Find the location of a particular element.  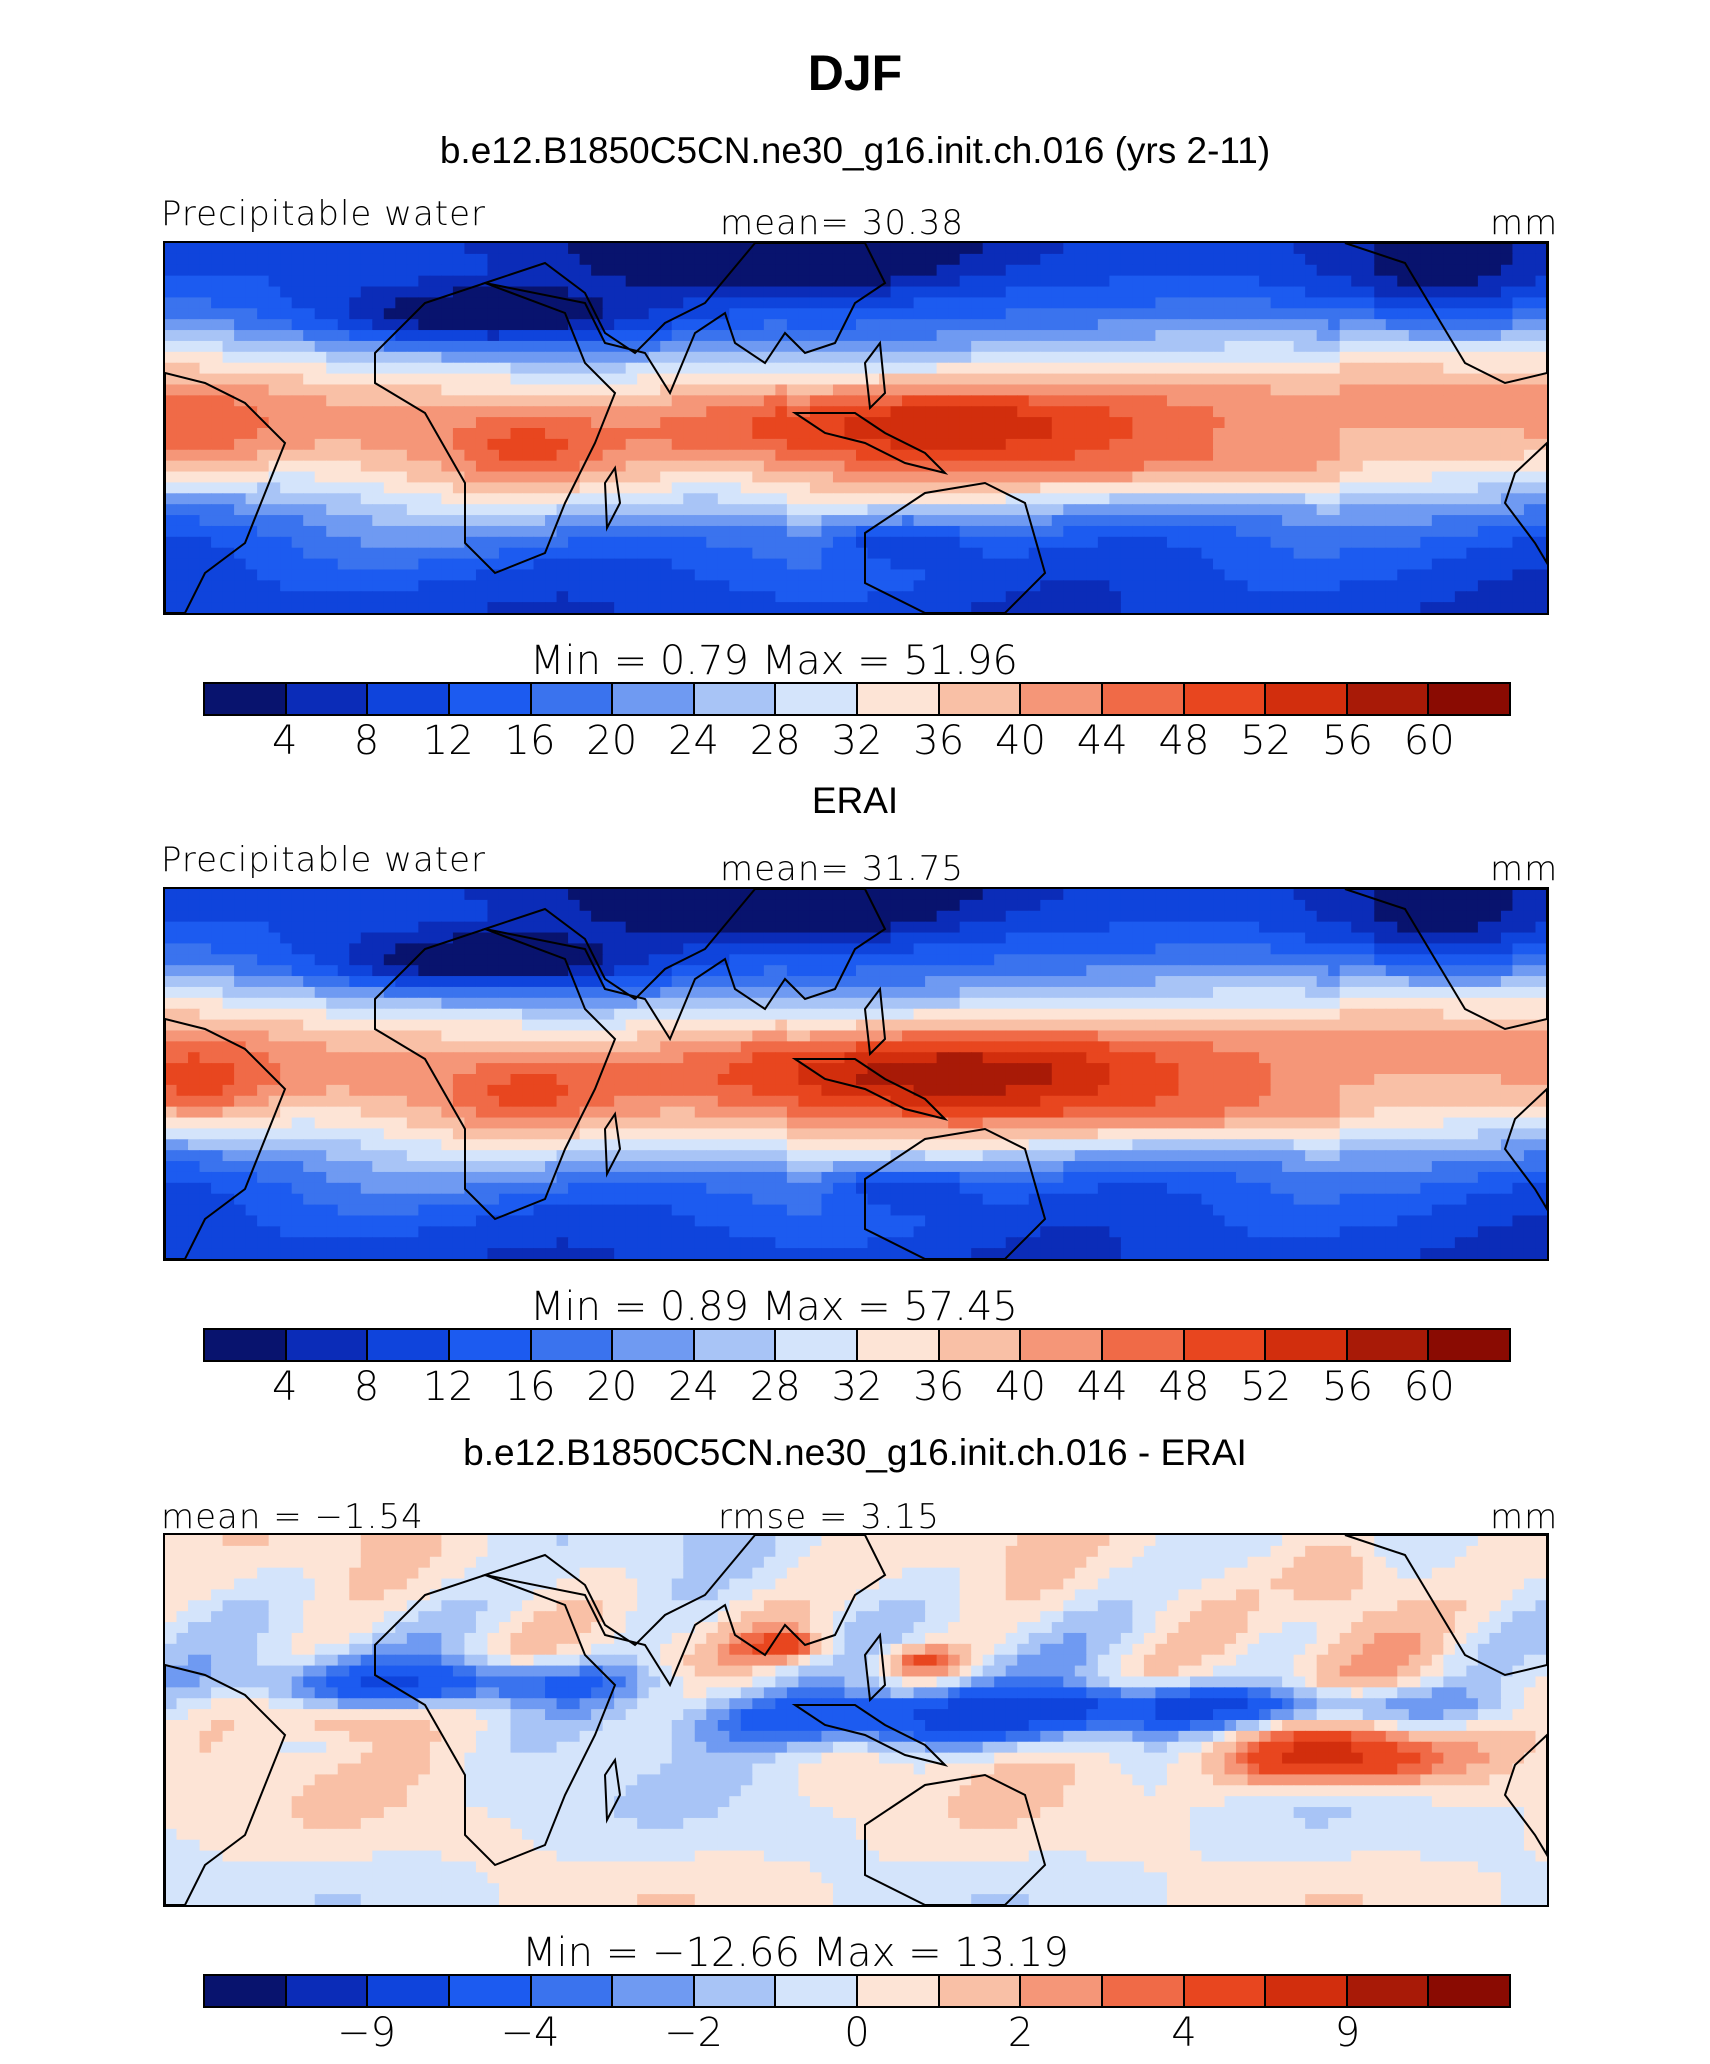

colorbar-tick-label: −9 is located at coordinates (366, 2033).